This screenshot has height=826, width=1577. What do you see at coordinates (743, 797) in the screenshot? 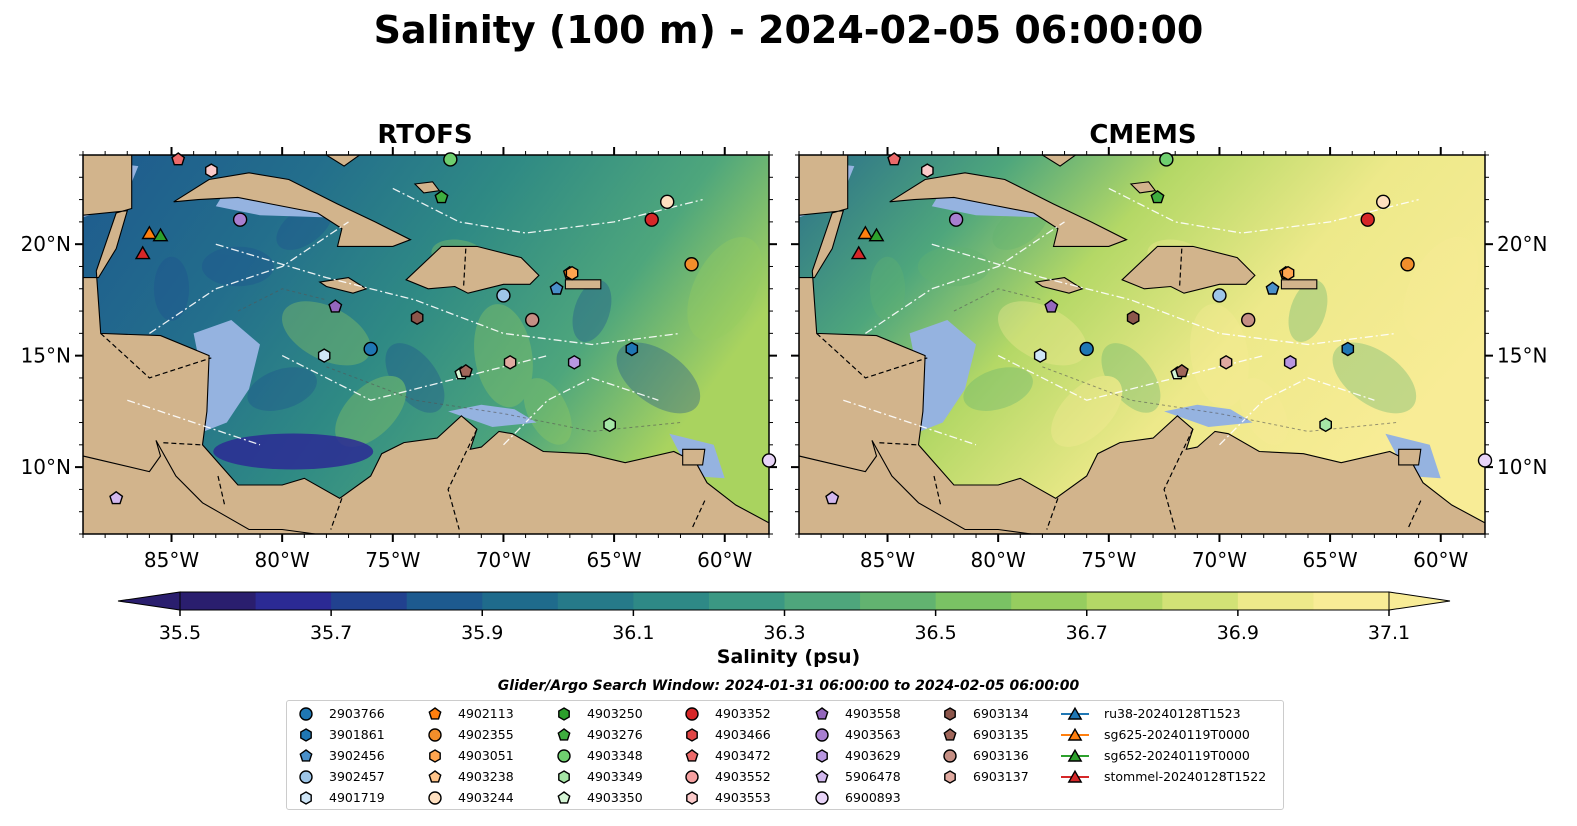
I see `legend-item-label: 4903553` at bounding box center [743, 797].